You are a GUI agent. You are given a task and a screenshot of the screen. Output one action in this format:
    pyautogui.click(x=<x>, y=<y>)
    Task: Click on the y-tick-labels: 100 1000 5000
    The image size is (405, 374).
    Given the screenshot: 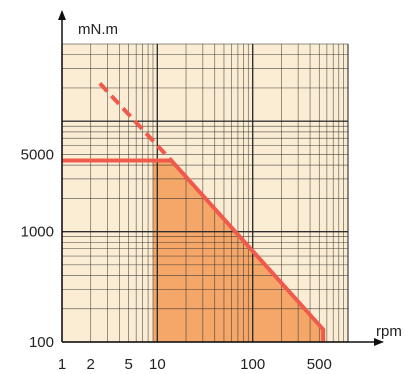 What is the action you would take?
    pyautogui.click(x=37, y=248)
    